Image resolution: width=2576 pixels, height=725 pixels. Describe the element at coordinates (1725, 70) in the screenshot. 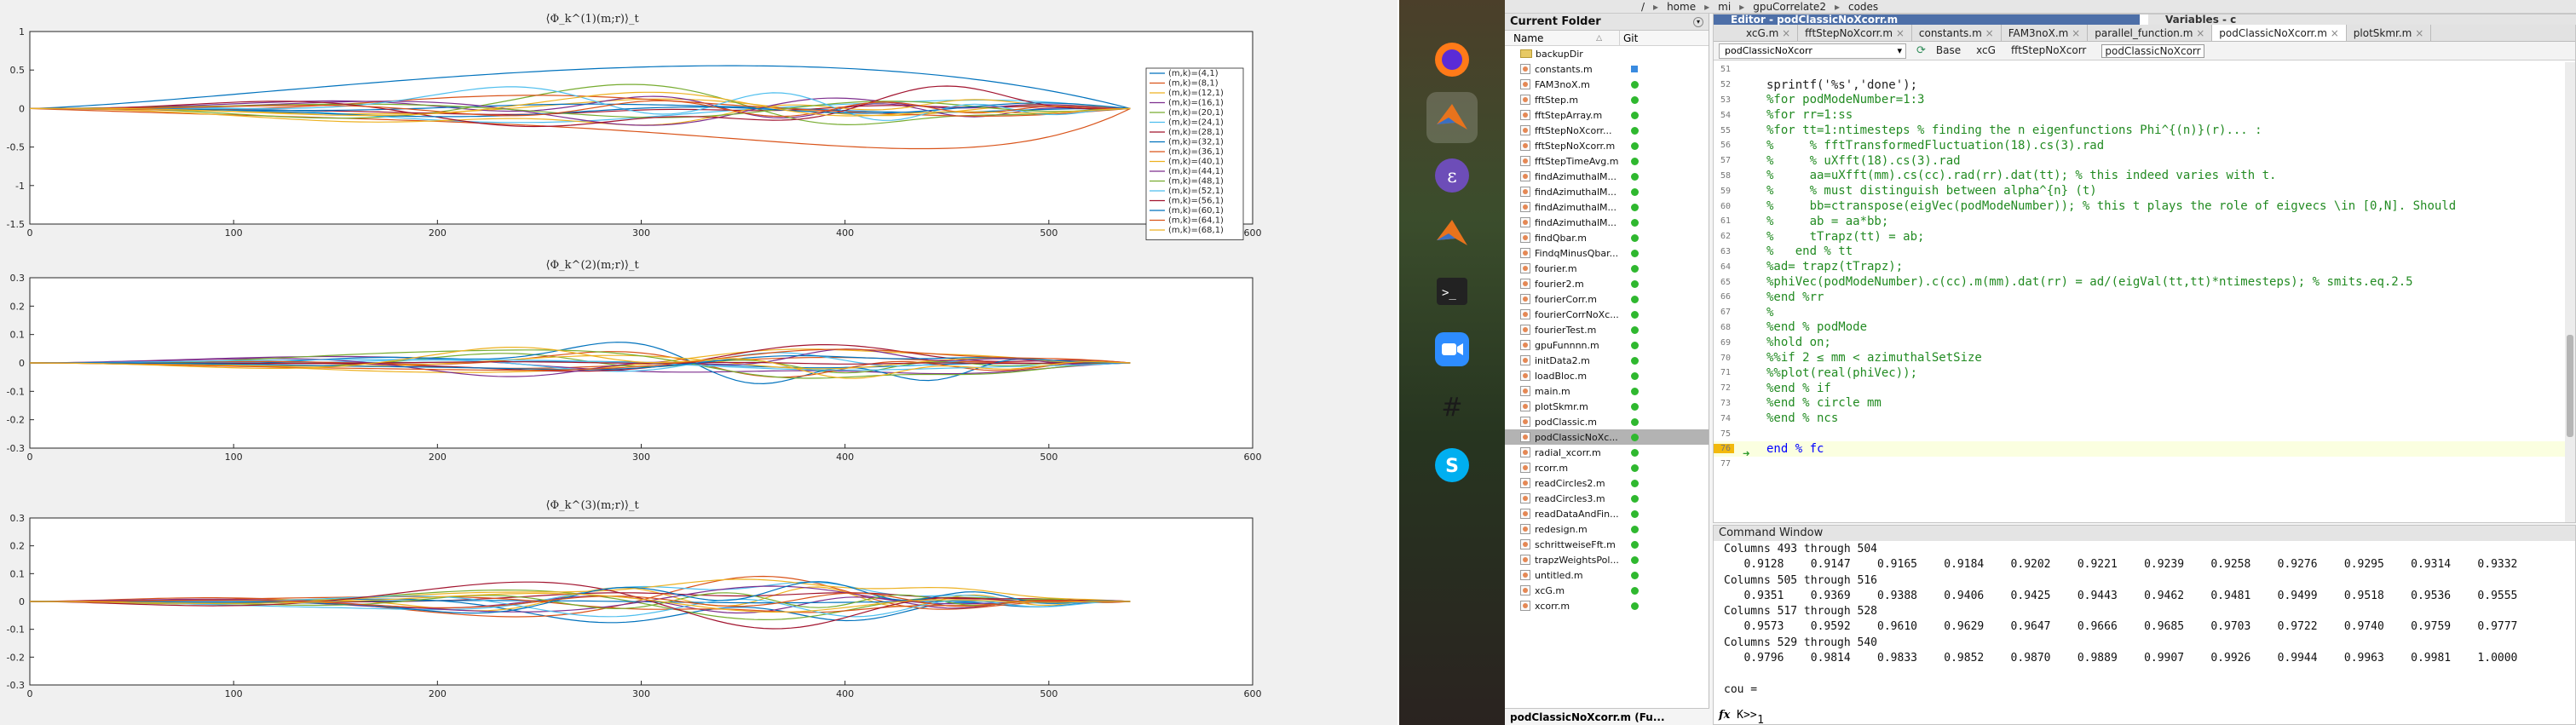

I see `line-number: 51` at that location.